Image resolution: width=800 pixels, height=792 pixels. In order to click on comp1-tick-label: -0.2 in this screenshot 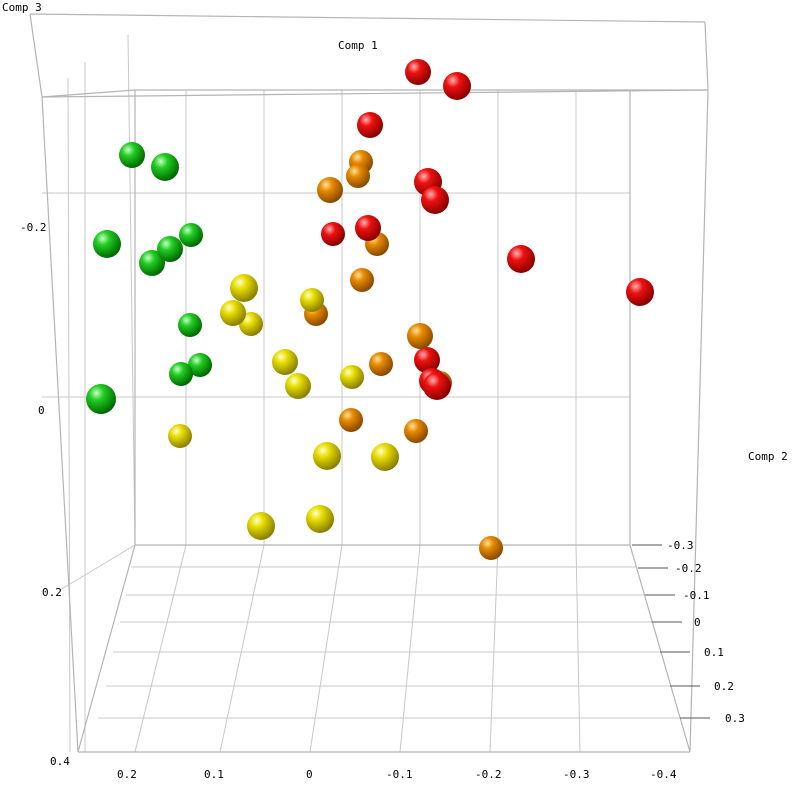, I will do `click(488, 774)`.